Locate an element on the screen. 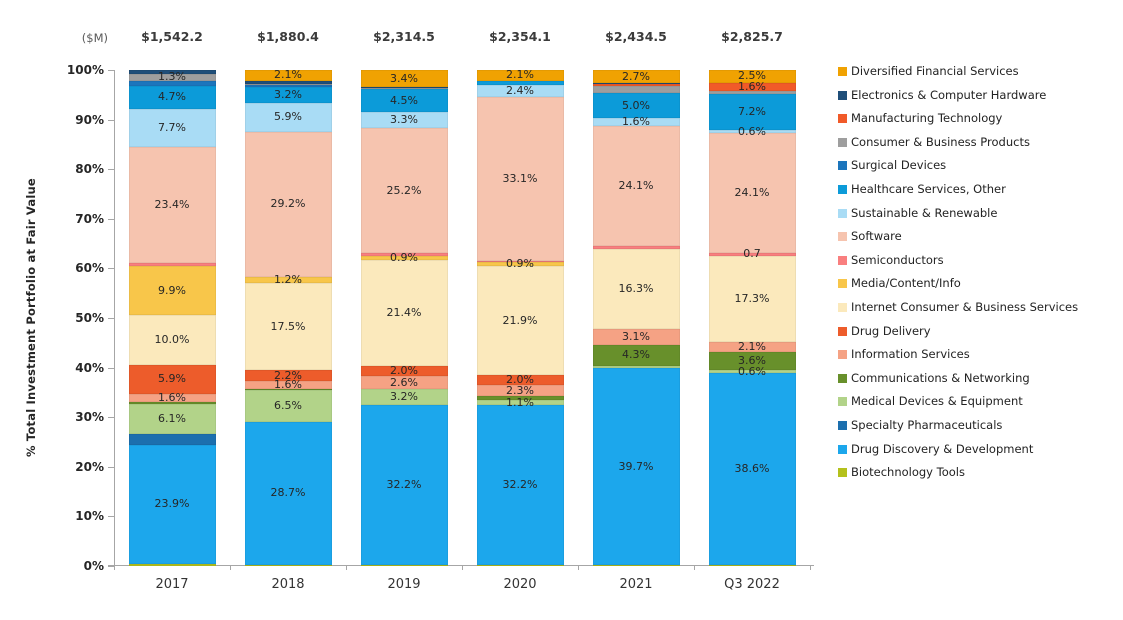  bar-segment: 6.5% is located at coordinates (288, 406).